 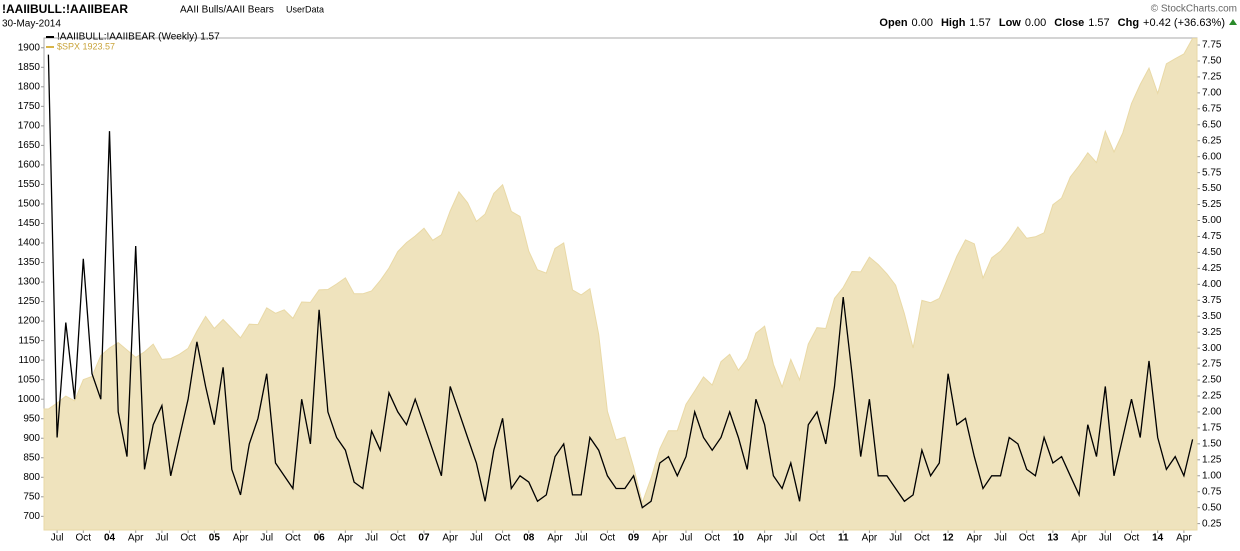 I want to click on y-tick-label: 1400, so click(x=29, y=243).